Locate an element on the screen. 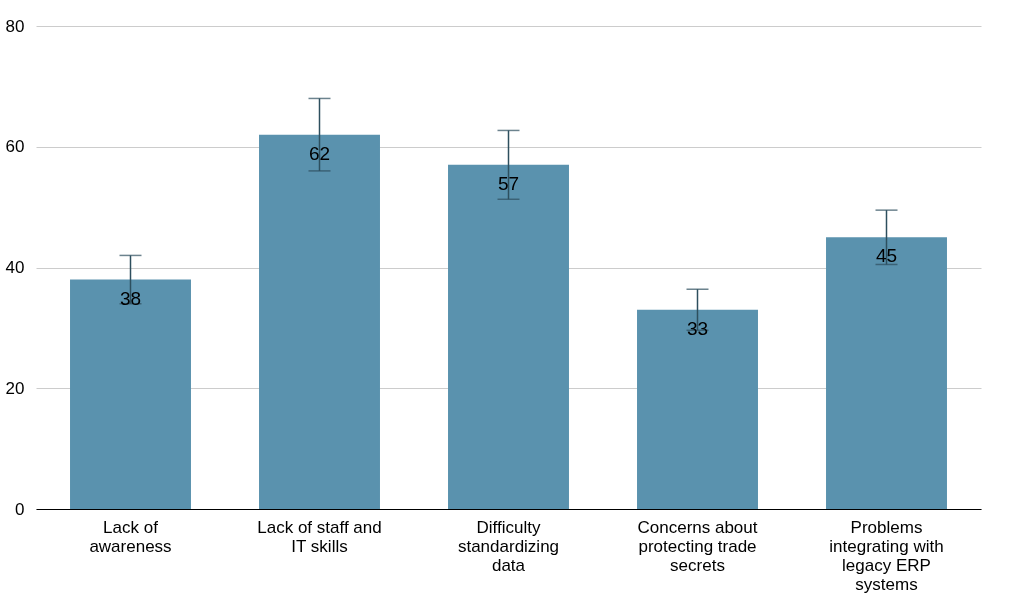  x-tick-label: Problems integrating with legacy ERP systems is located at coordinates (886, 555).